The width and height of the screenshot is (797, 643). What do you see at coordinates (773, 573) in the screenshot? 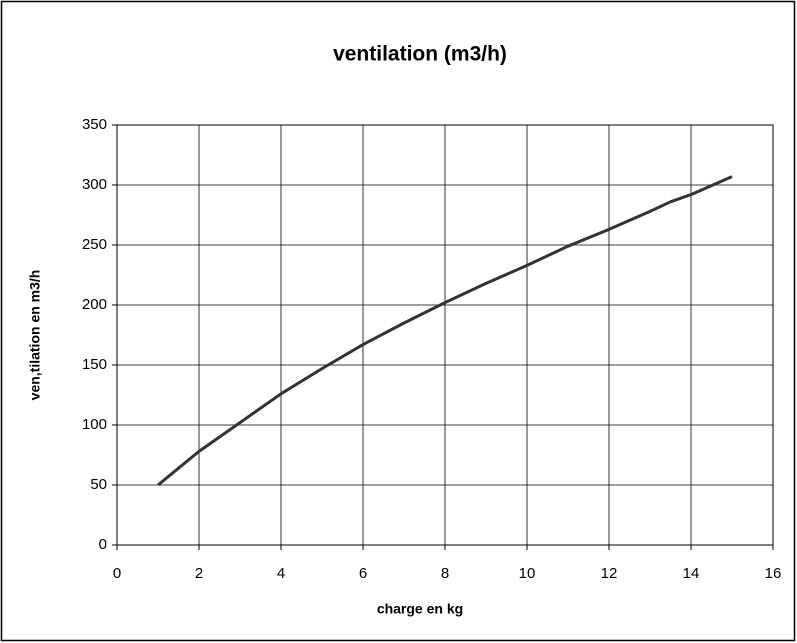
I see `x-tick-label: 16` at bounding box center [773, 573].